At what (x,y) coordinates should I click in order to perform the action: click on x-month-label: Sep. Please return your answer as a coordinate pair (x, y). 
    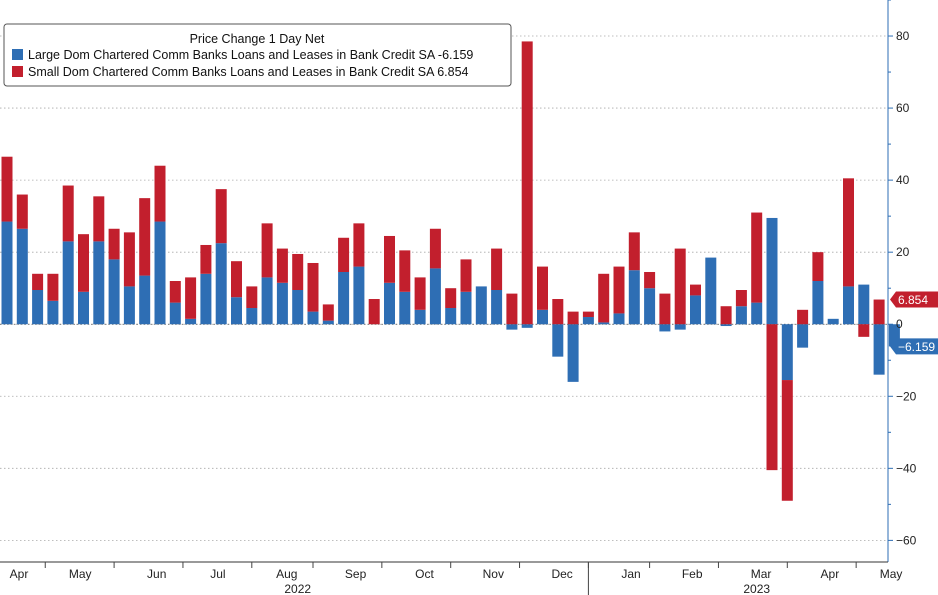
    Looking at the image, I should click on (356, 574).